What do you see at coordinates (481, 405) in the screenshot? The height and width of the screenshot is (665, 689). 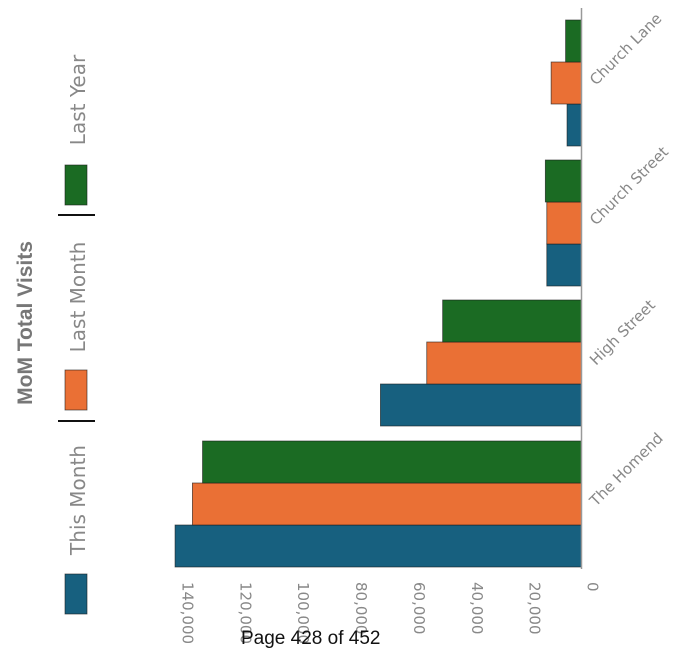 I see `bar-this-month-high-street` at bounding box center [481, 405].